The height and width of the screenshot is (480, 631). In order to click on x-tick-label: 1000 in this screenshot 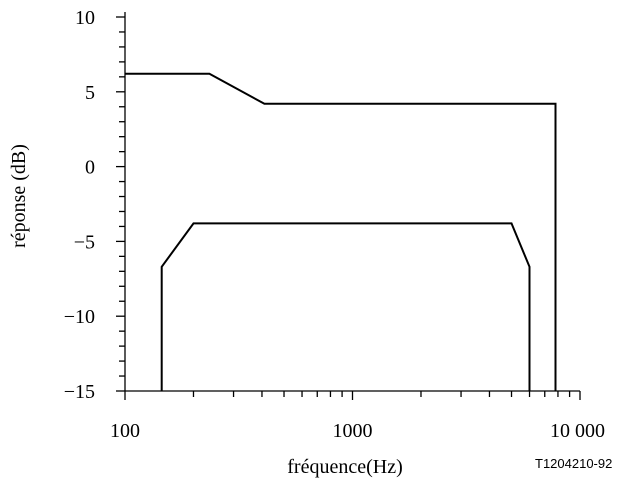, I will do `click(353, 431)`.